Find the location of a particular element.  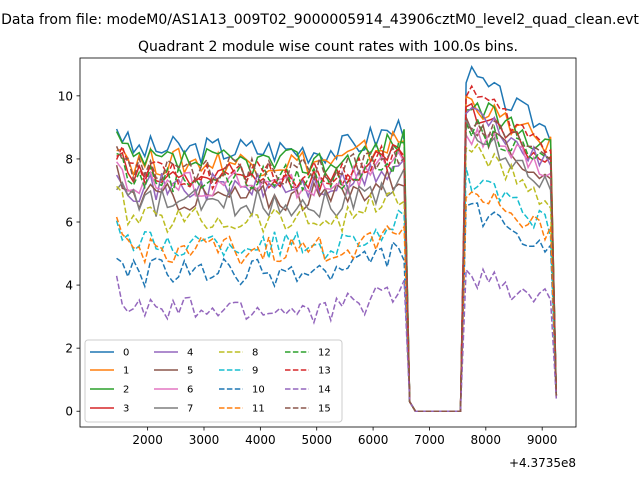

y-tick-label: 6 is located at coordinates (69, 223).